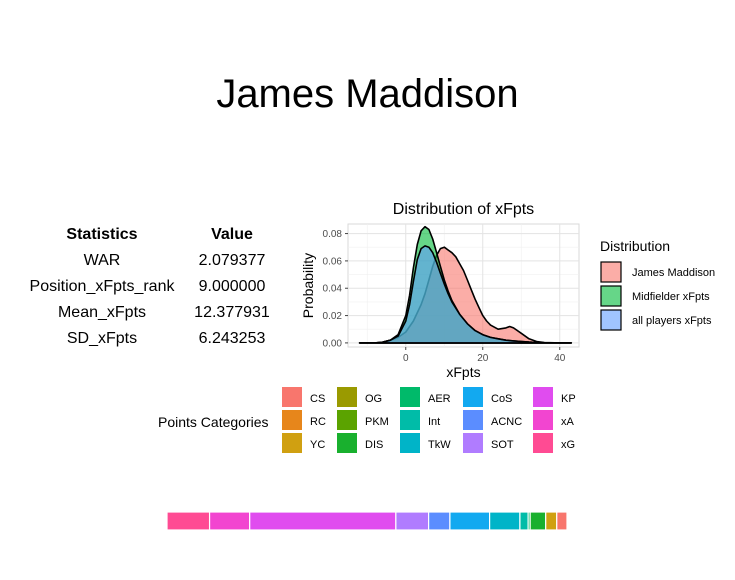  I want to click on x-axis-label: xFpts, so click(463, 372).